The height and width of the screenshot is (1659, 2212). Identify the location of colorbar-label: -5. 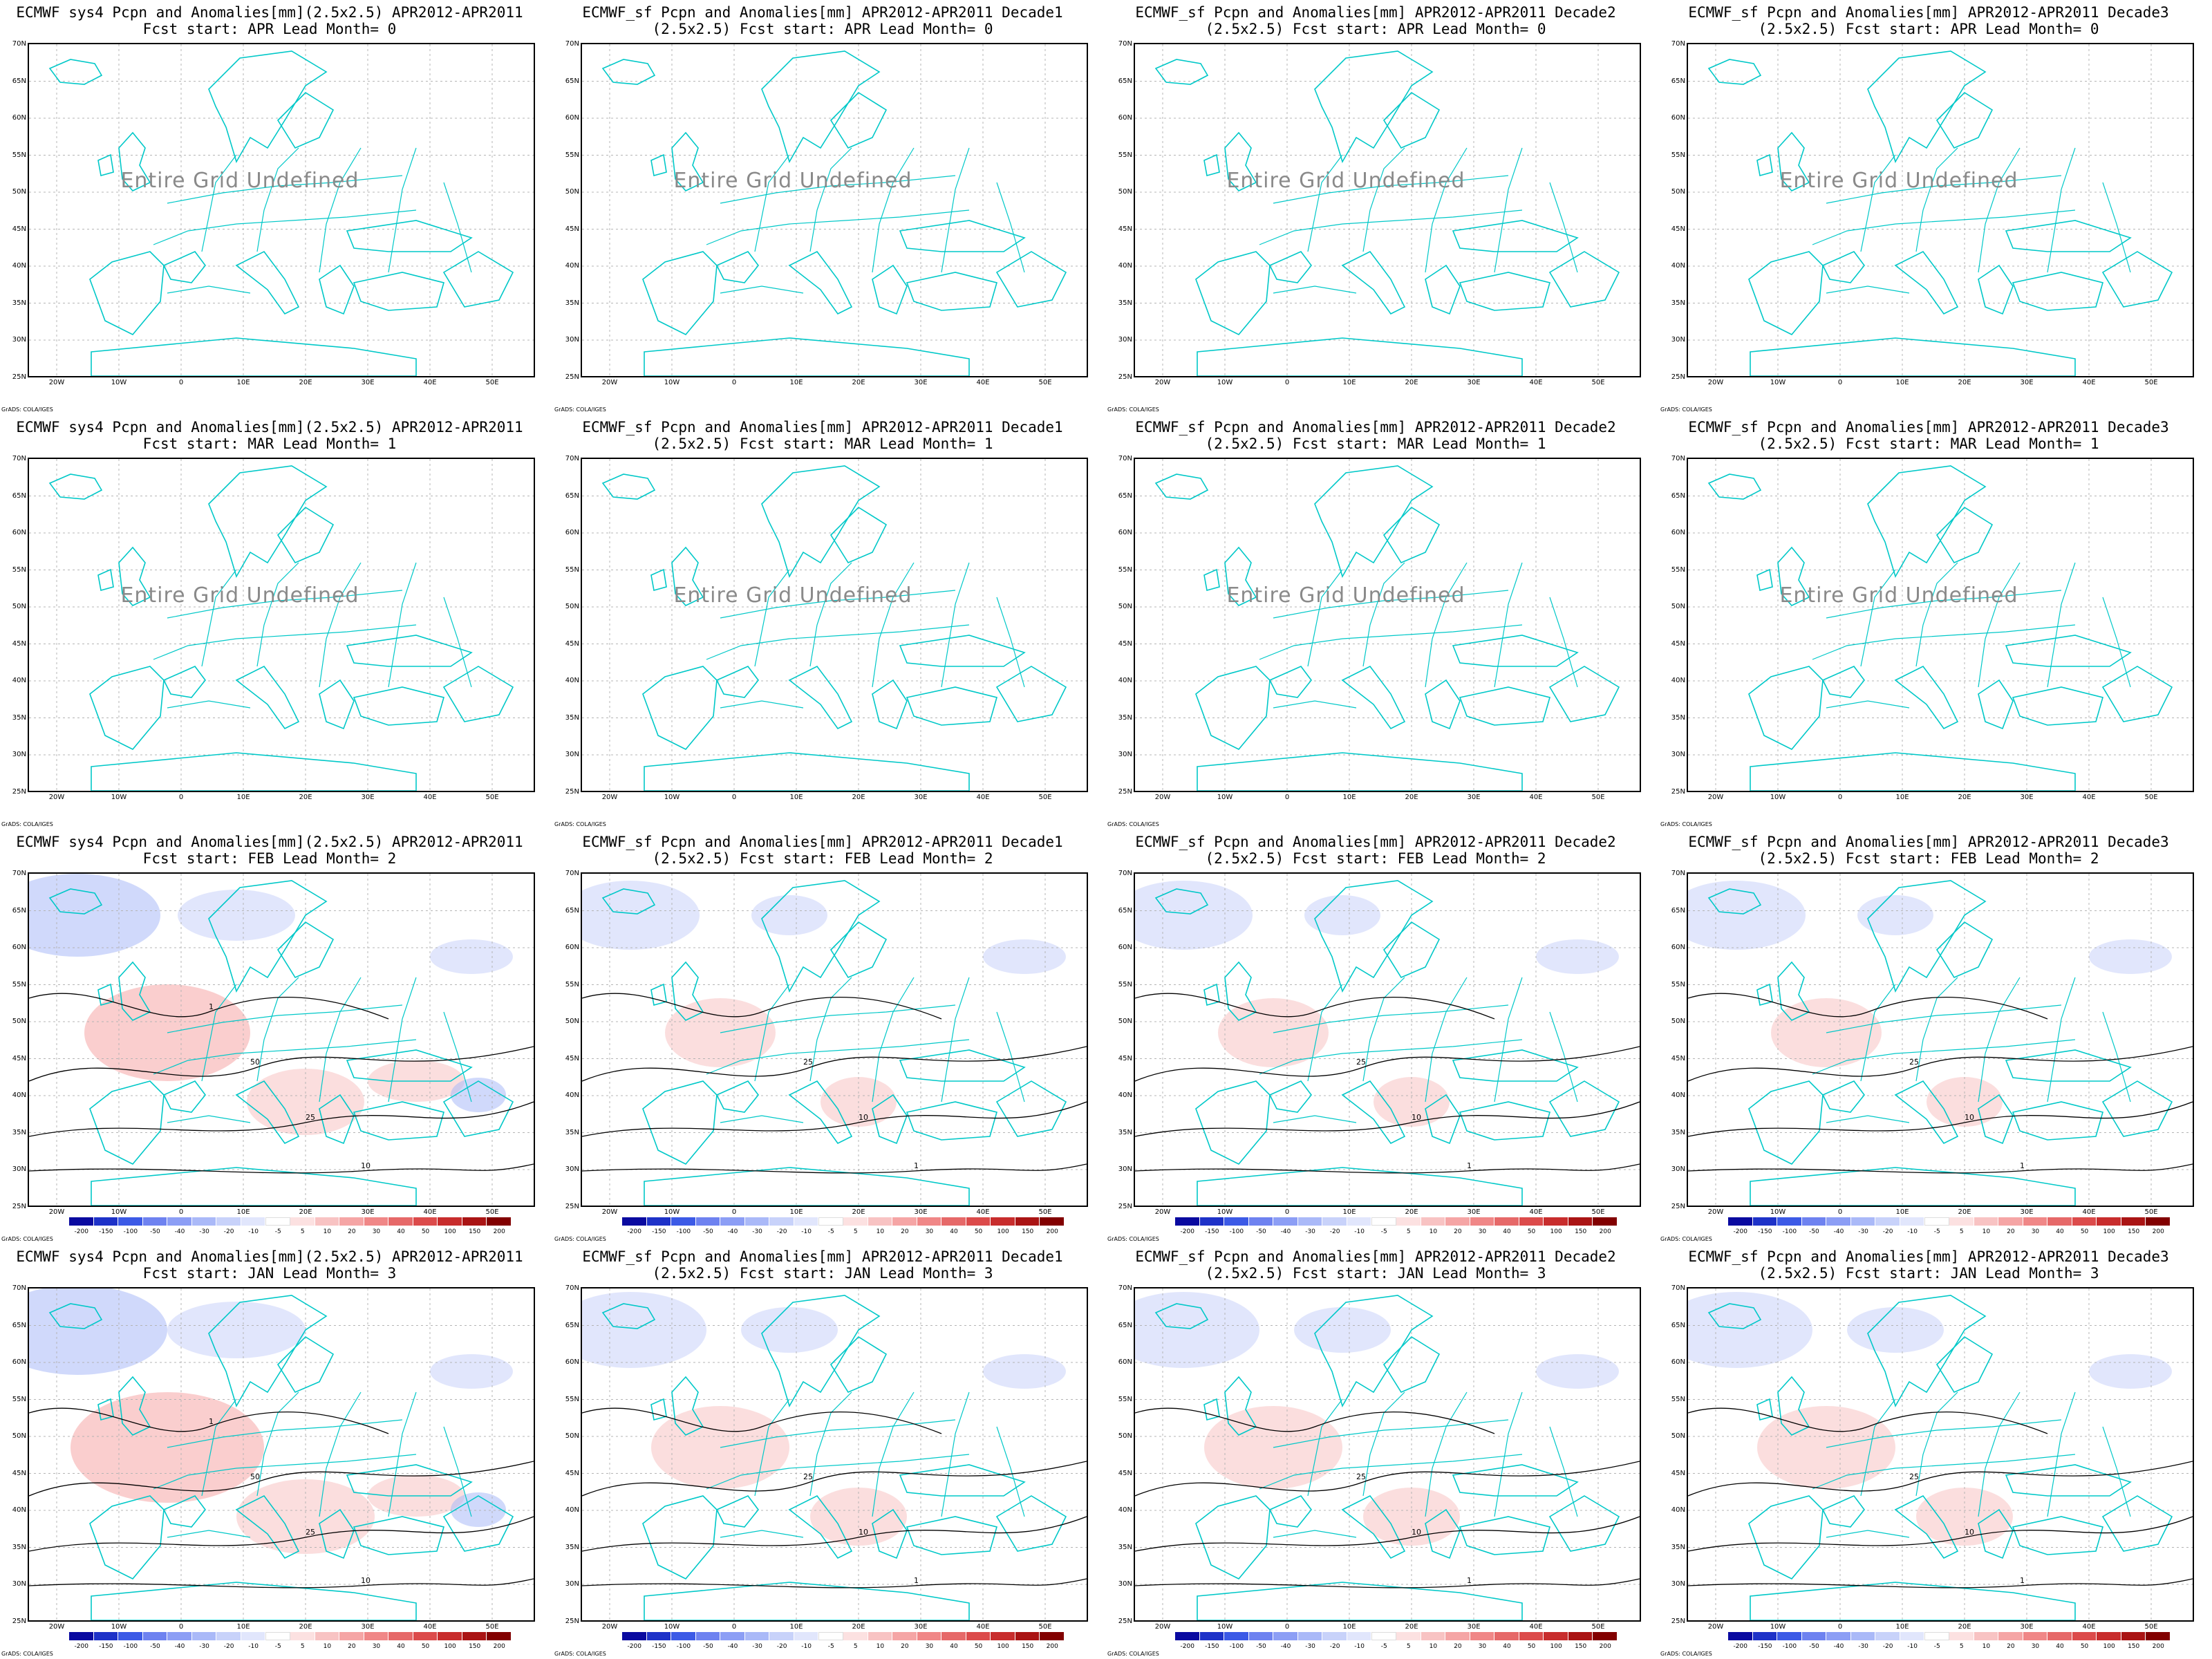
(277, 1231).